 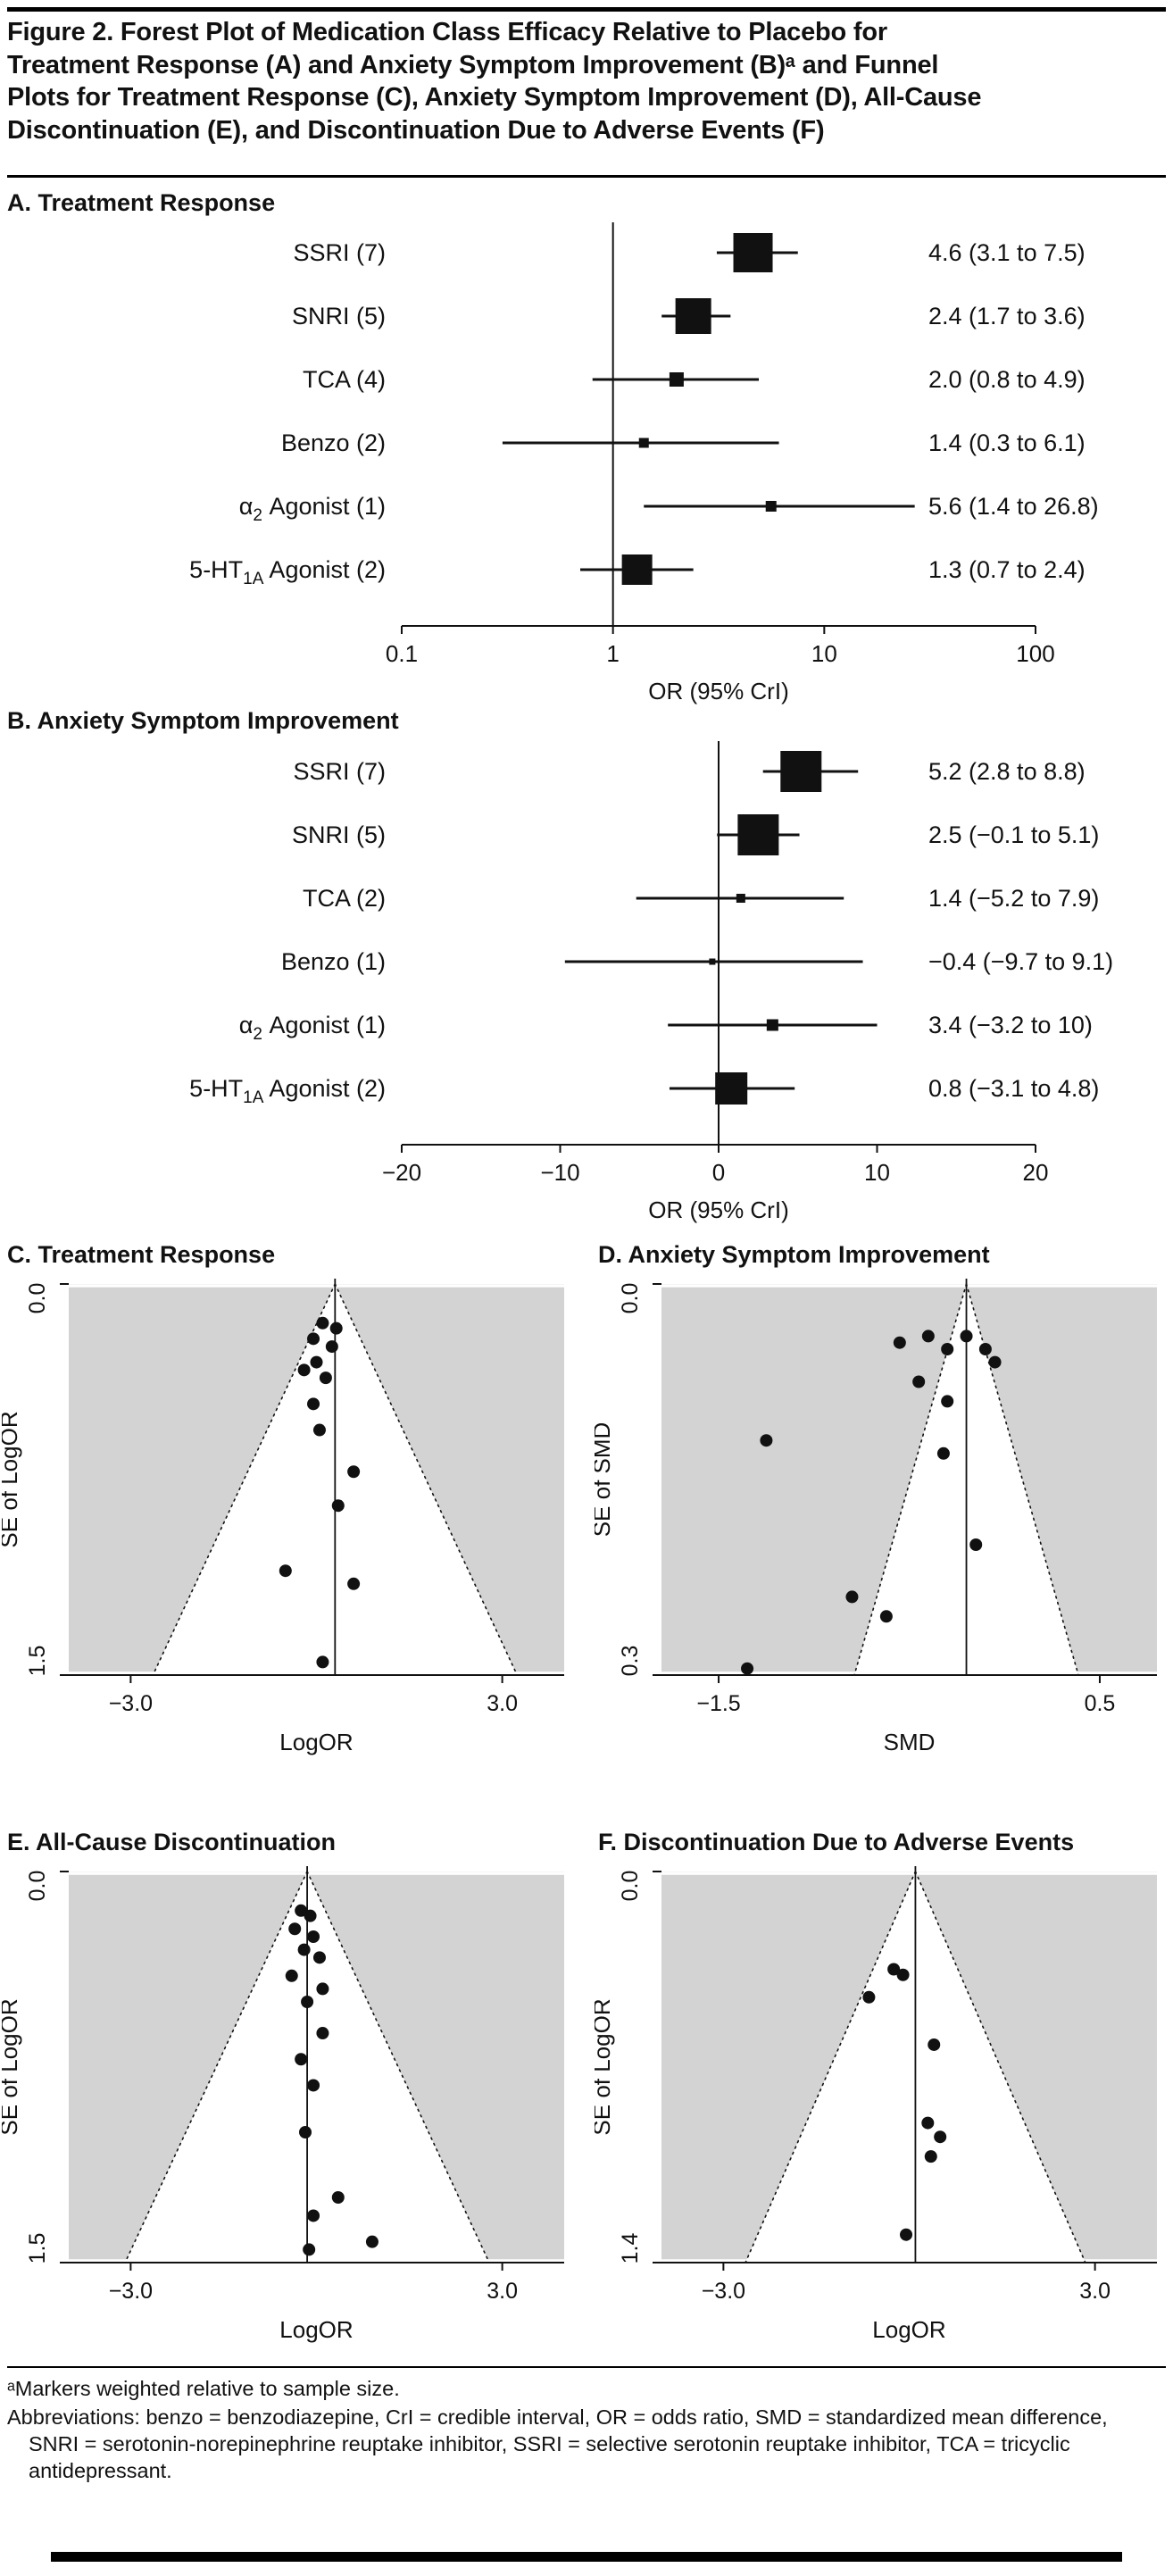 What do you see at coordinates (283, 2104) in the screenshot?
I see `funnel-plot-all-cause-discontinuation: −3.0 3.0 LogOR 0.0 1.5 SE of LogOR` at bounding box center [283, 2104].